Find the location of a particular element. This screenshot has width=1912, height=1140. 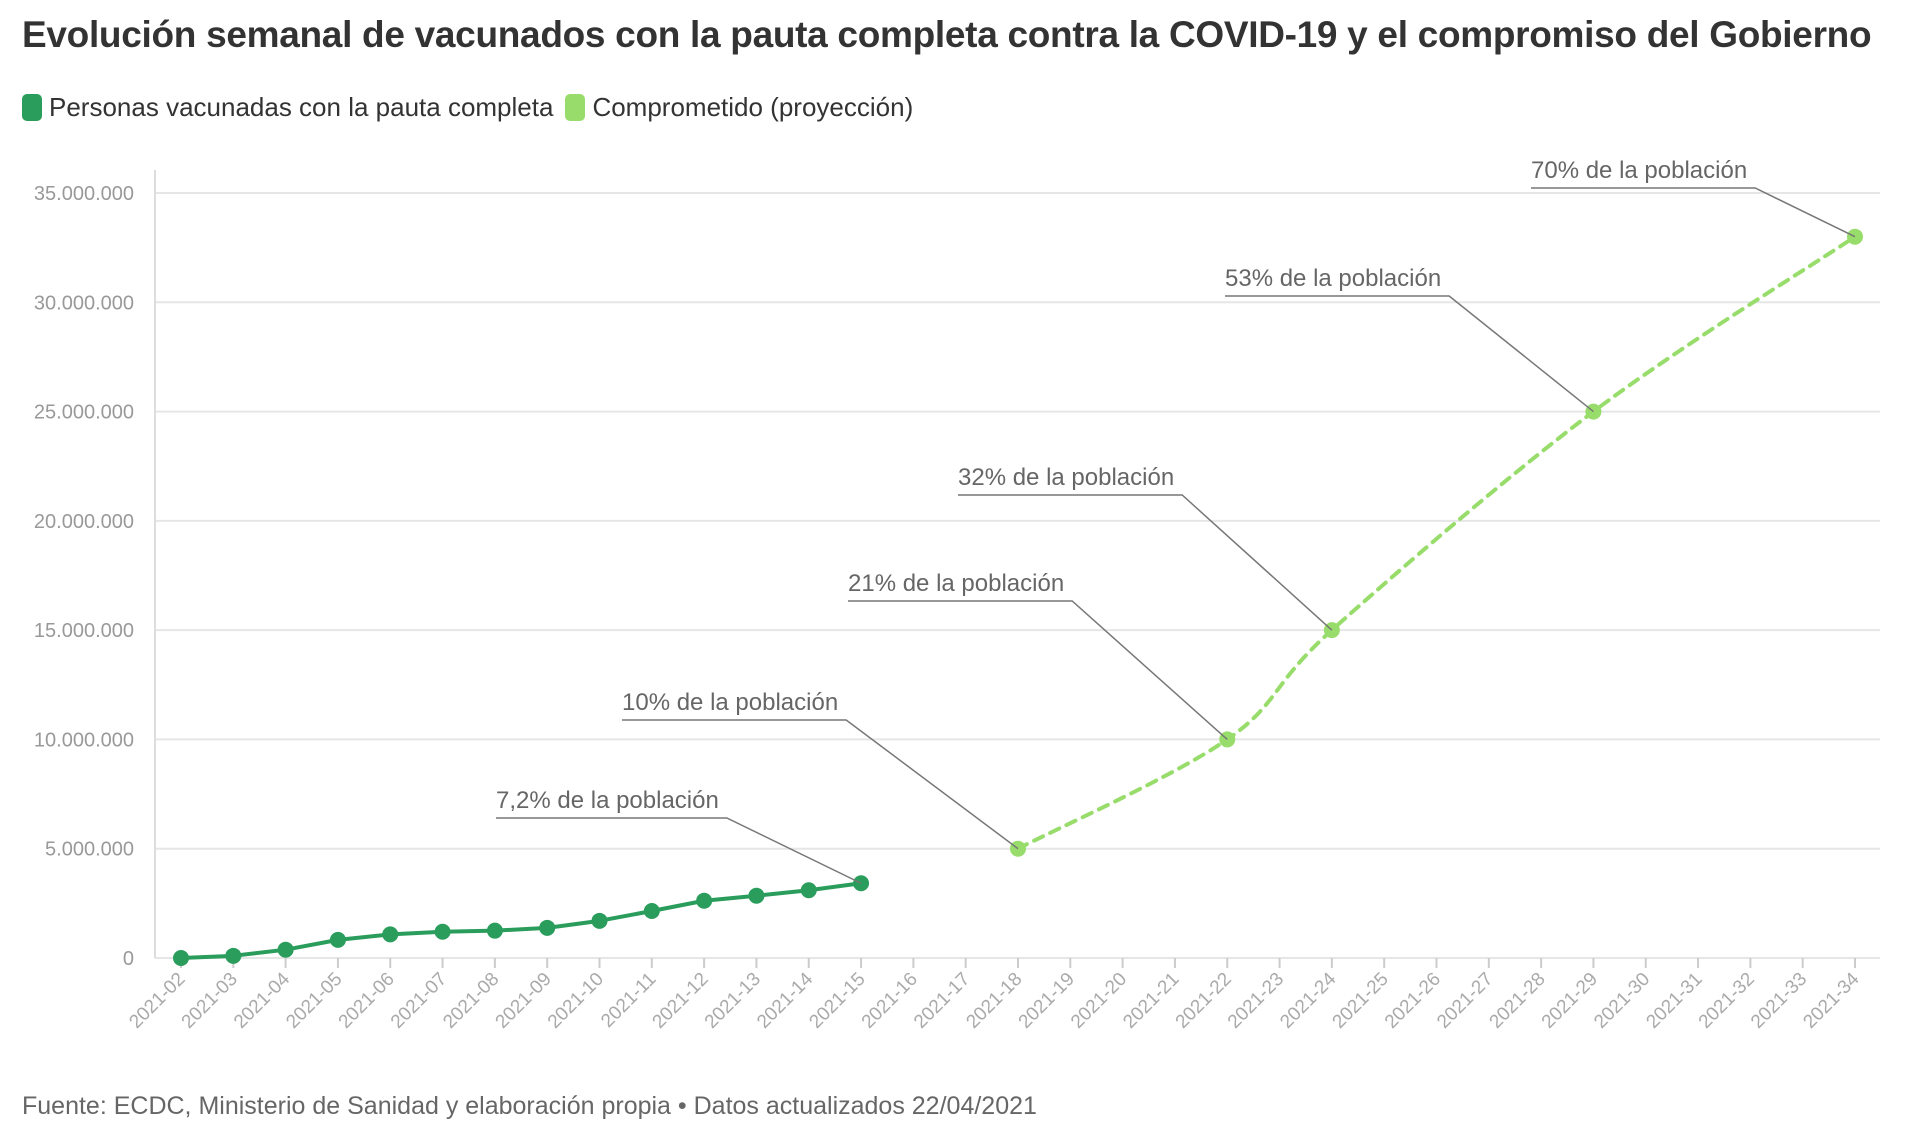

x-tick-label: 2021-18 is located at coordinates (994, 1001).